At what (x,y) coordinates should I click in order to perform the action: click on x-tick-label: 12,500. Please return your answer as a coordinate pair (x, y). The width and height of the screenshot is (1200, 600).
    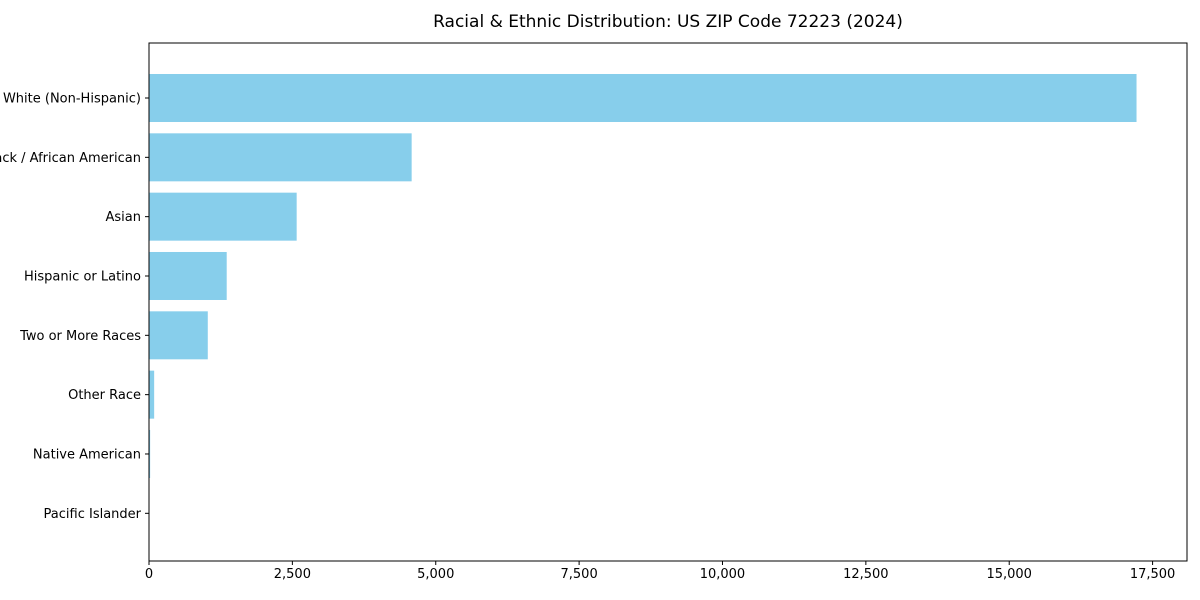
    Looking at the image, I should click on (866, 574).